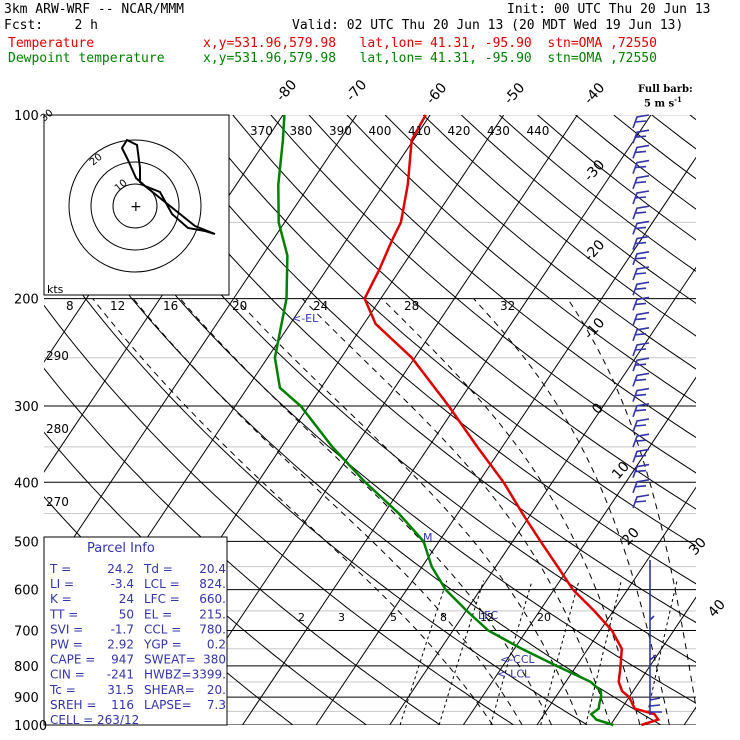 The image size is (740, 740). Describe the element at coordinates (212, 599) in the screenshot. I see `parcel-field-value: 660.` at that location.